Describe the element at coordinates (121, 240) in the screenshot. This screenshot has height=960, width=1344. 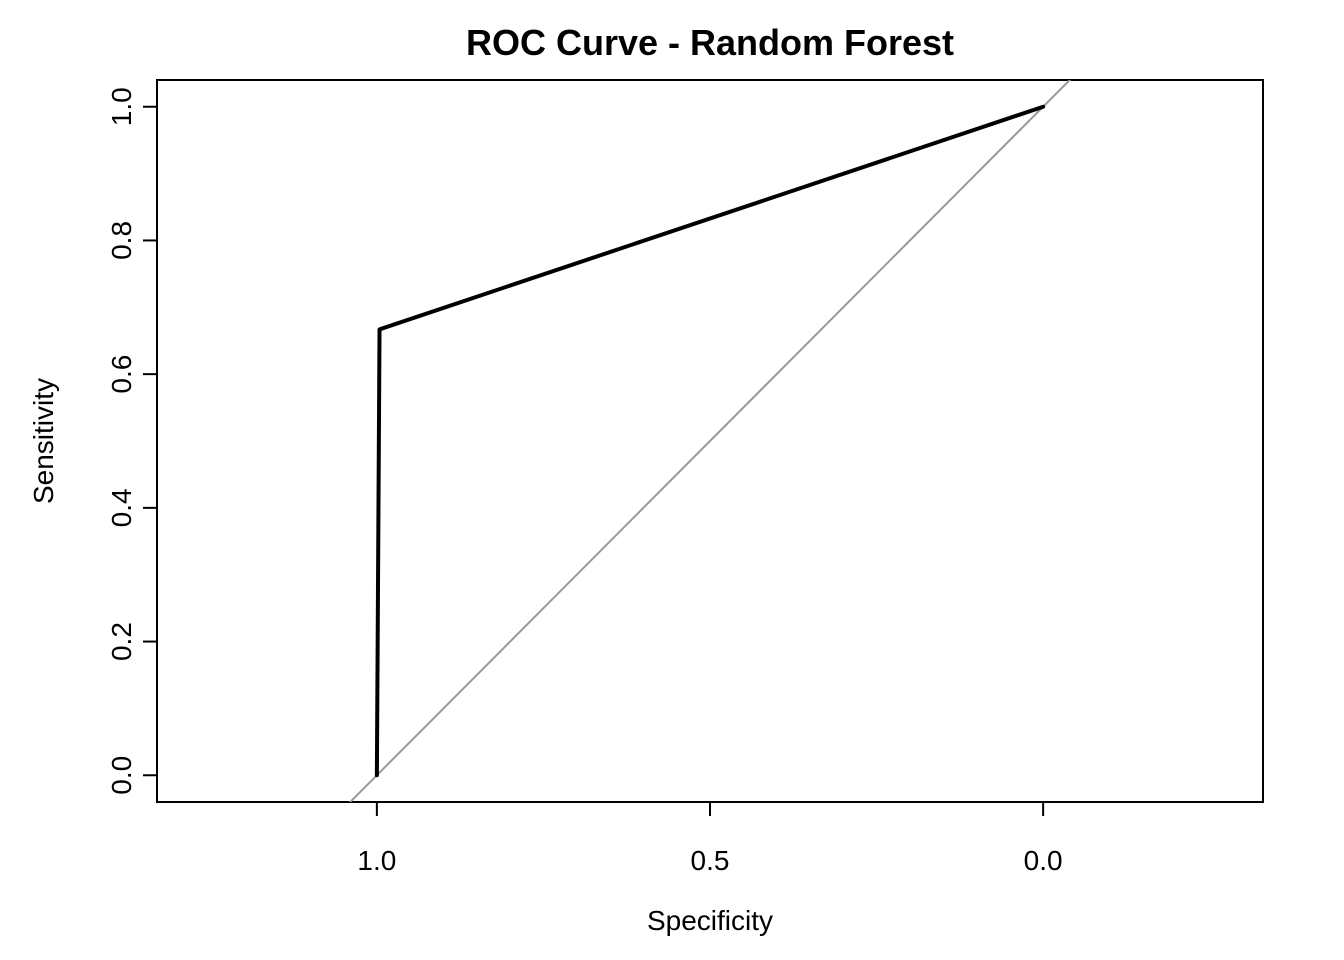
I see `y-tick-label: 0.8` at that location.